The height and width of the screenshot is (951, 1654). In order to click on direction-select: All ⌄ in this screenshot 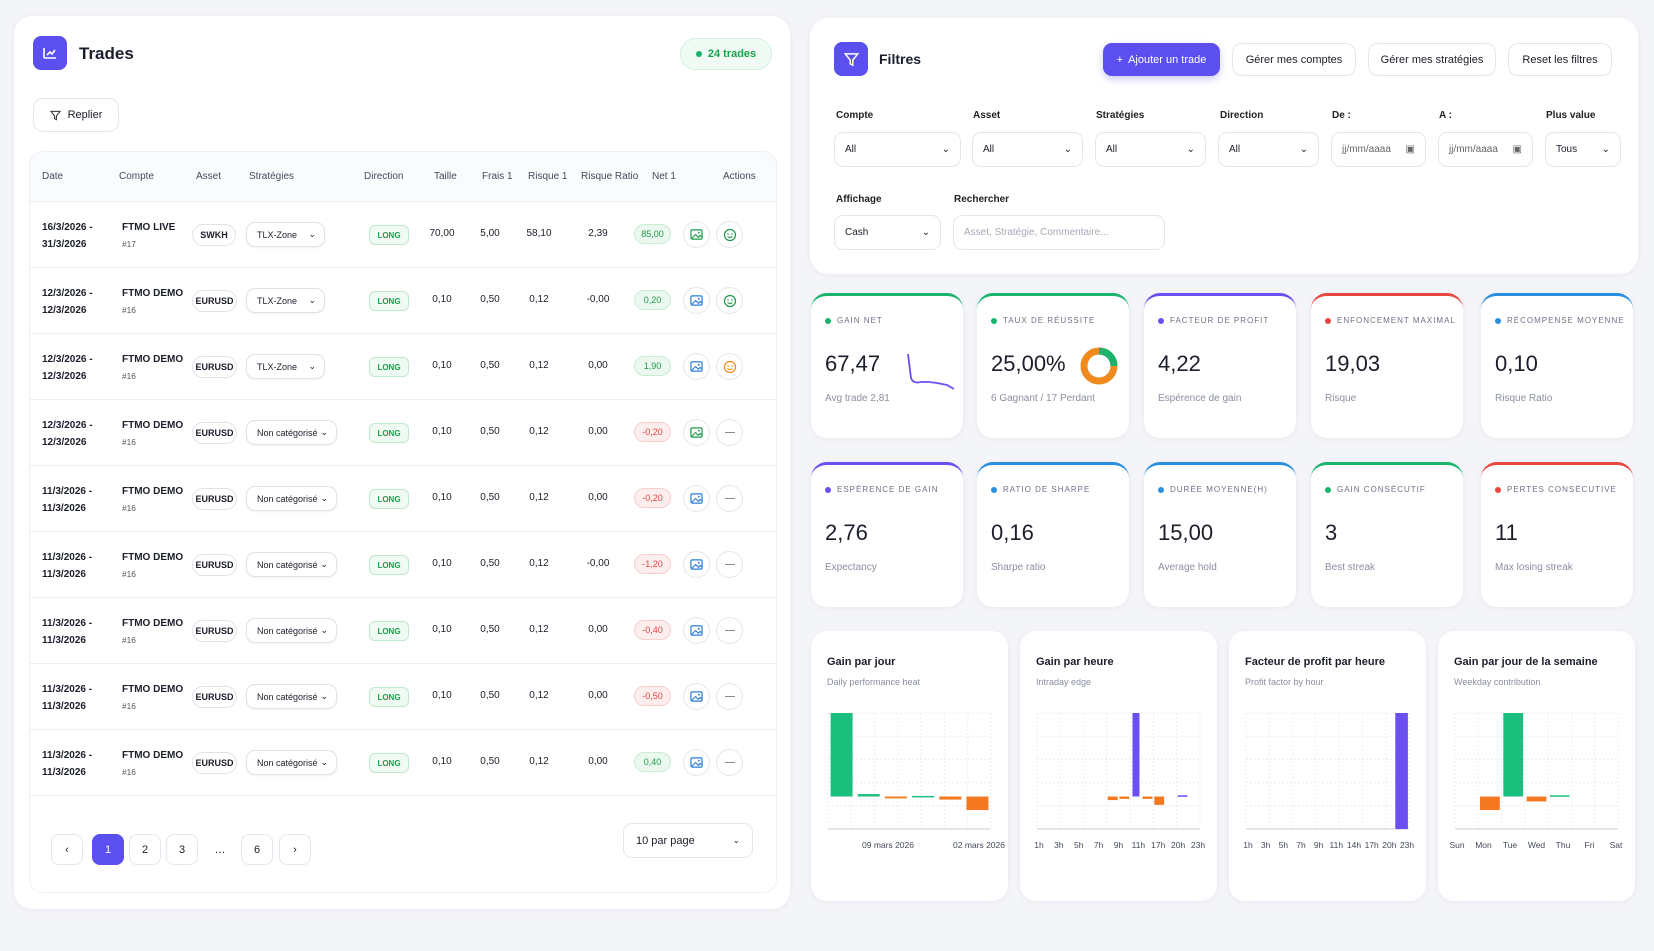, I will do `click(1268, 149)`.